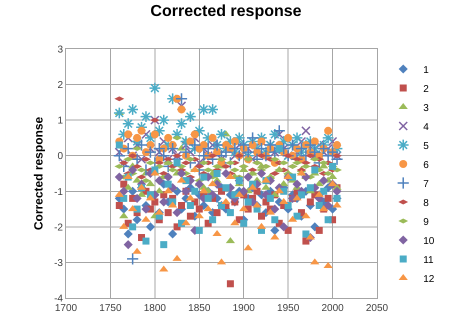  Describe the element at coordinates (155, 308) in the screenshot. I see `x-tick-label: 1800` at that location.